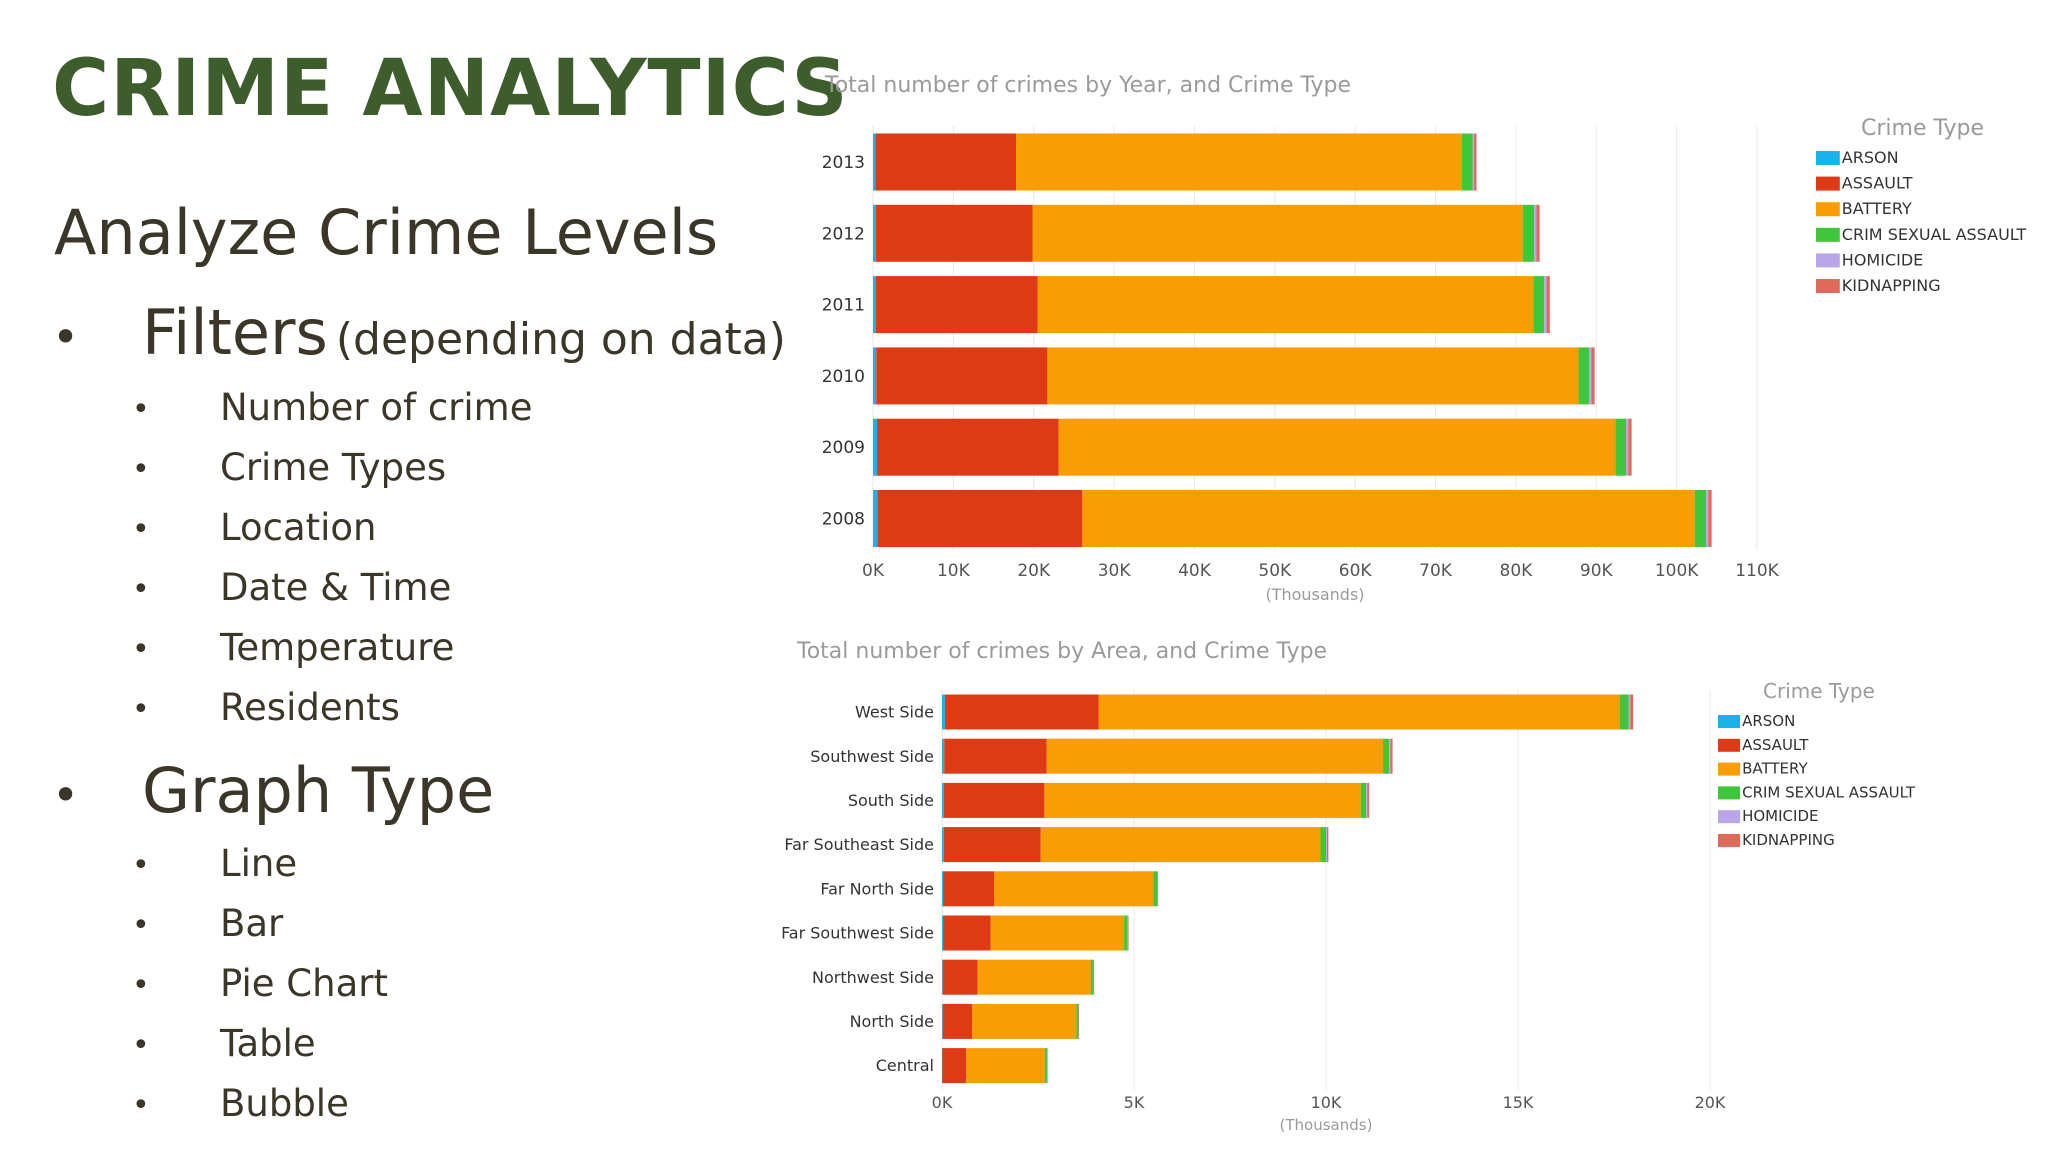 The height and width of the screenshot is (1152, 2048). What do you see at coordinates (386, 232) in the screenshot?
I see `slide-subtitle: Analyze Crime Levels` at bounding box center [386, 232].